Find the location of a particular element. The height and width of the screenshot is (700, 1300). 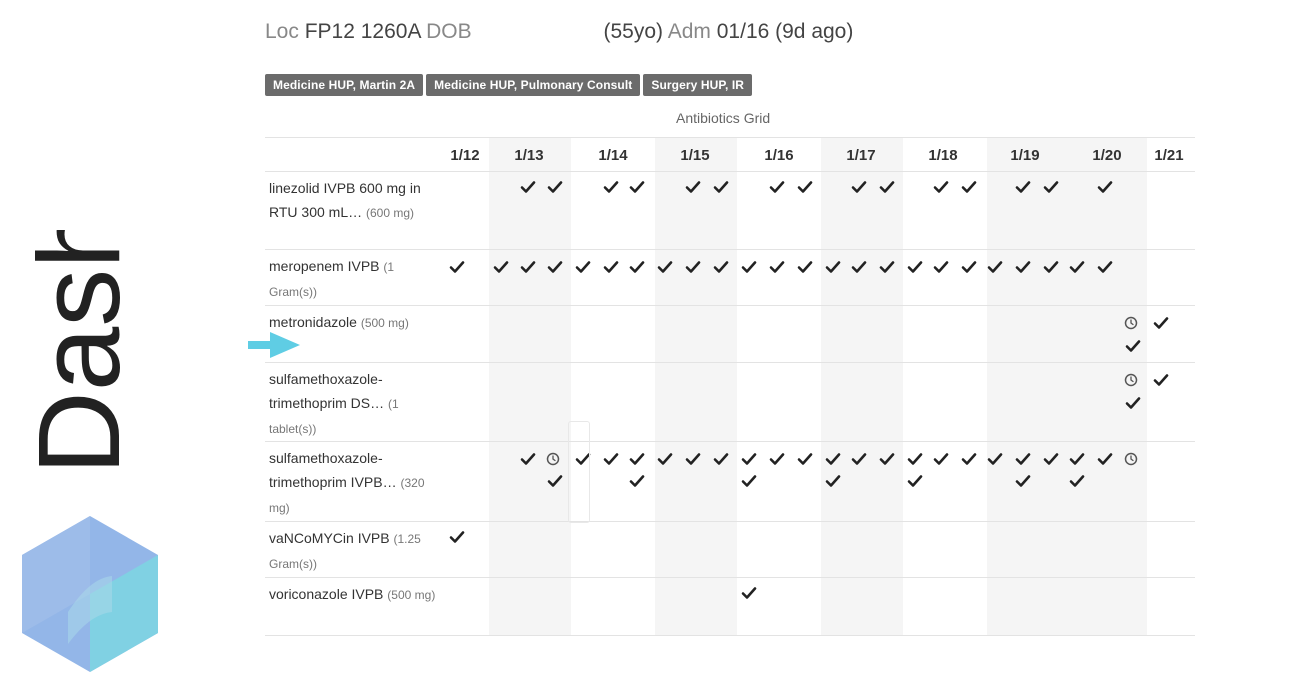

adm-value: 01/16 (9d ago) is located at coordinates (785, 31).